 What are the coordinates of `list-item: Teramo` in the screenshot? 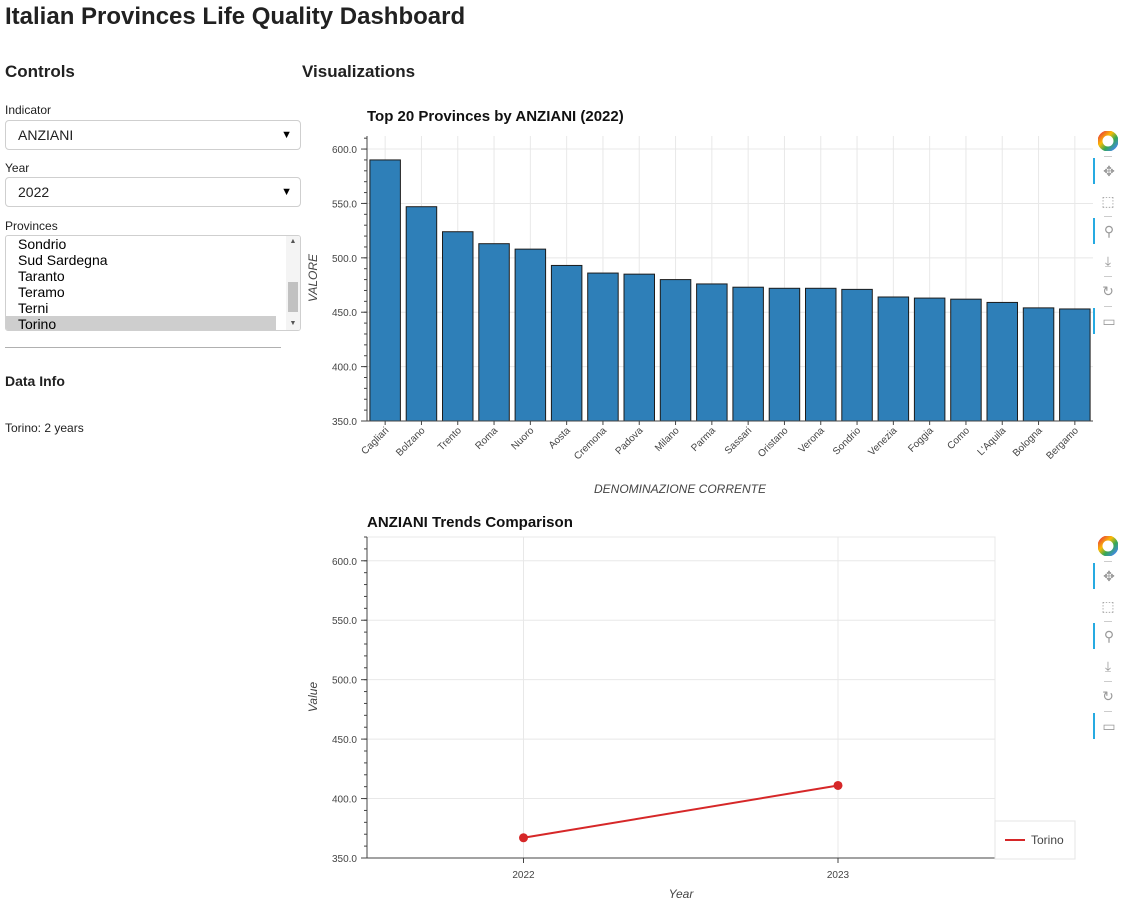 It's located at (41, 292).